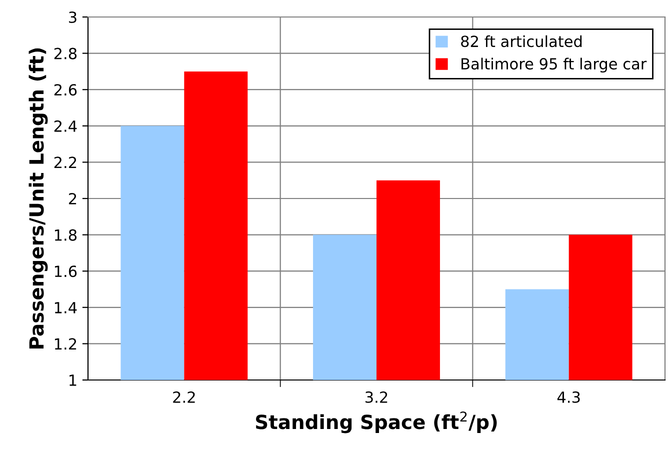 The image size is (672, 460). What do you see at coordinates (65, 90) in the screenshot?
I see `y-tick-label: 2.6` at bounding box center [65, 90].